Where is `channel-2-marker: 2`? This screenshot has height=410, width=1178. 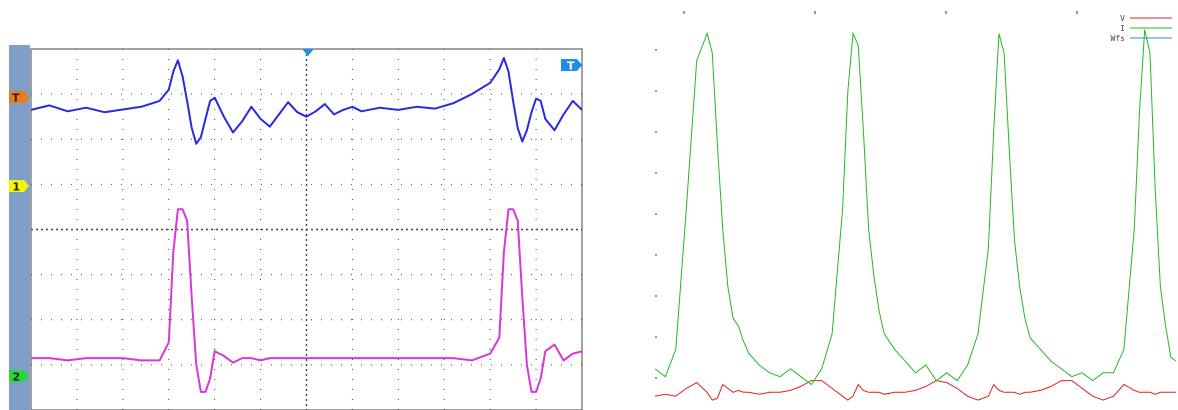 channel-2-marker: 2 is located at coordinates (19, 377).